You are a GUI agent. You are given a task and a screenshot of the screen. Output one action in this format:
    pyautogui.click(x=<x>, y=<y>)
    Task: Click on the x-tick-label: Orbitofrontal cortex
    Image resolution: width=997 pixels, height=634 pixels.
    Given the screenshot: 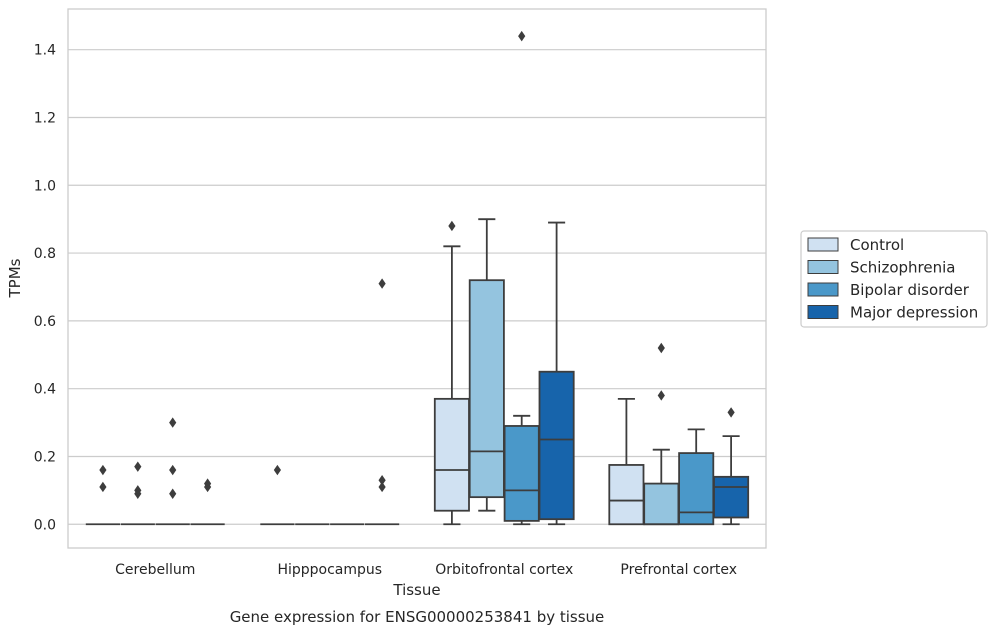 What is the action you would take?
    pyautogui.click(x=504, y=570)
    